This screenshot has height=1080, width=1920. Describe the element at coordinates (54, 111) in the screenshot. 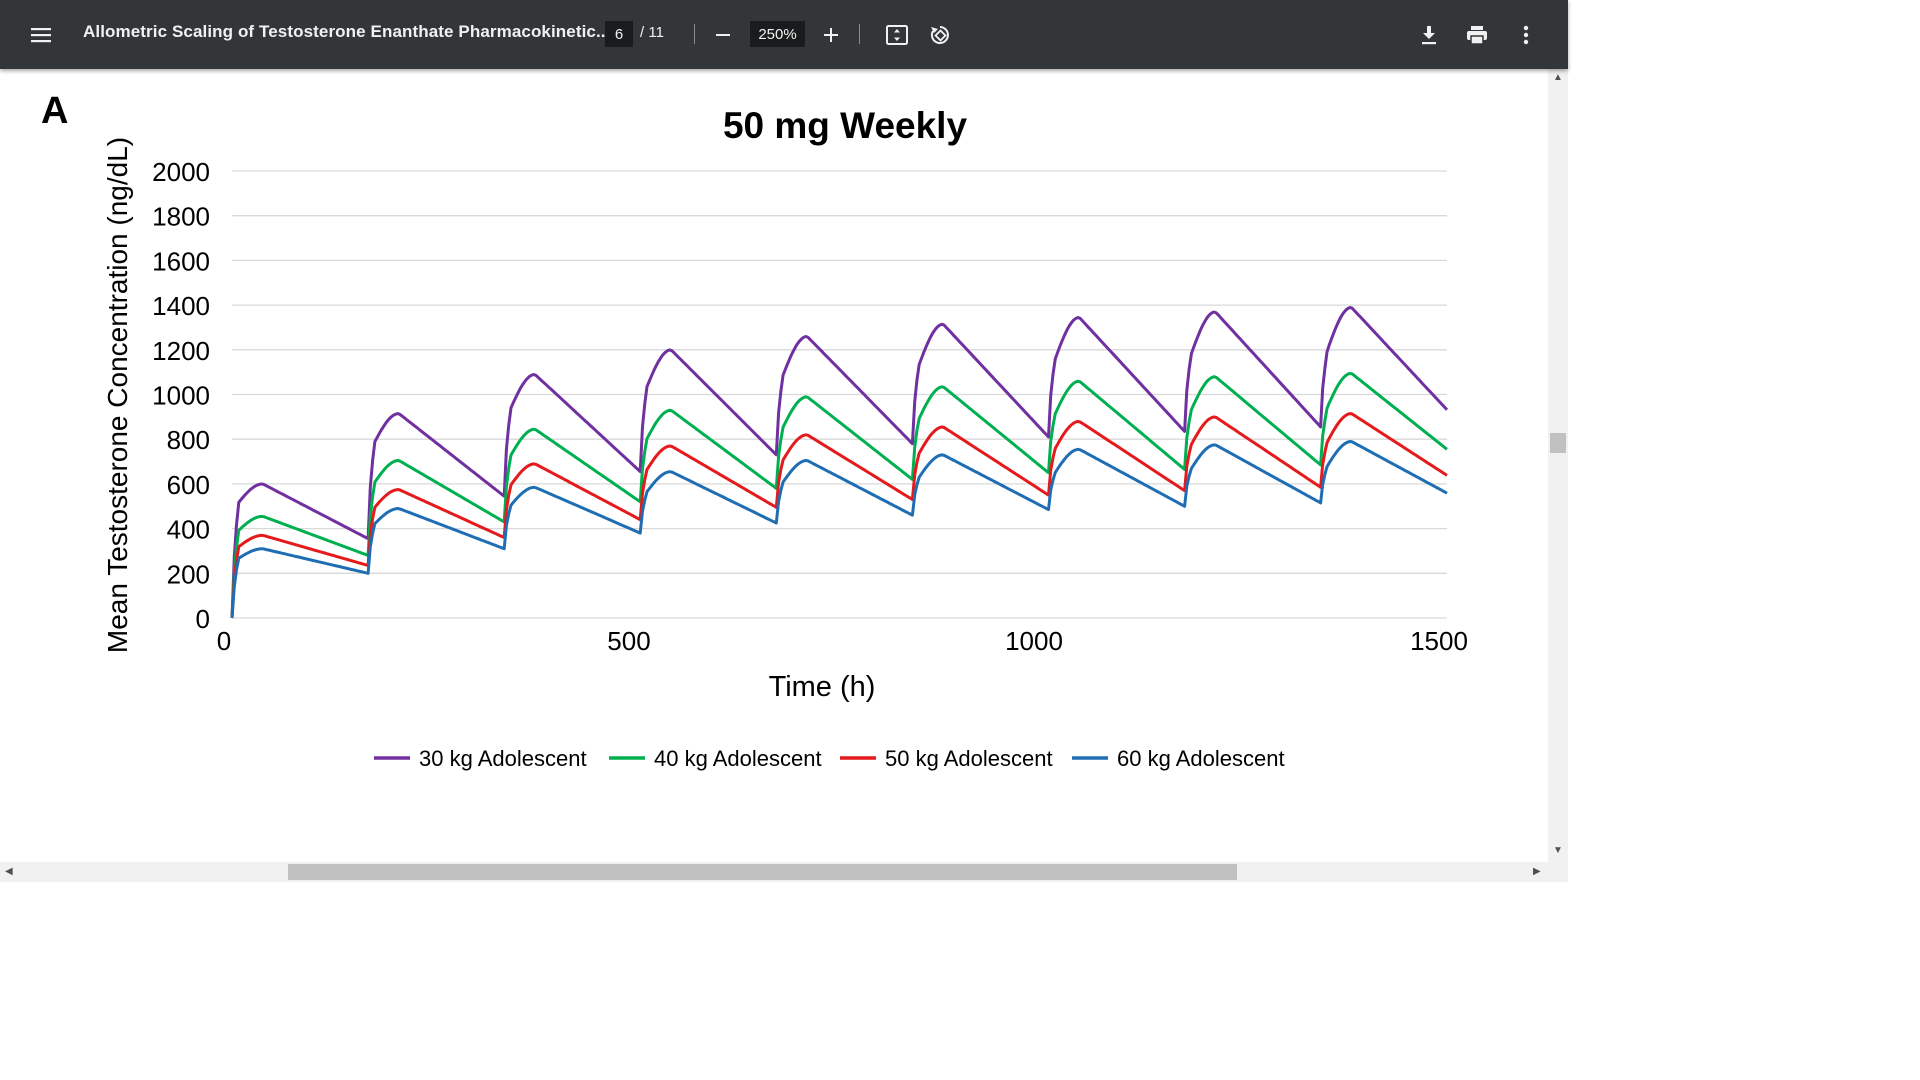

I see `panel-label: A` at that location.